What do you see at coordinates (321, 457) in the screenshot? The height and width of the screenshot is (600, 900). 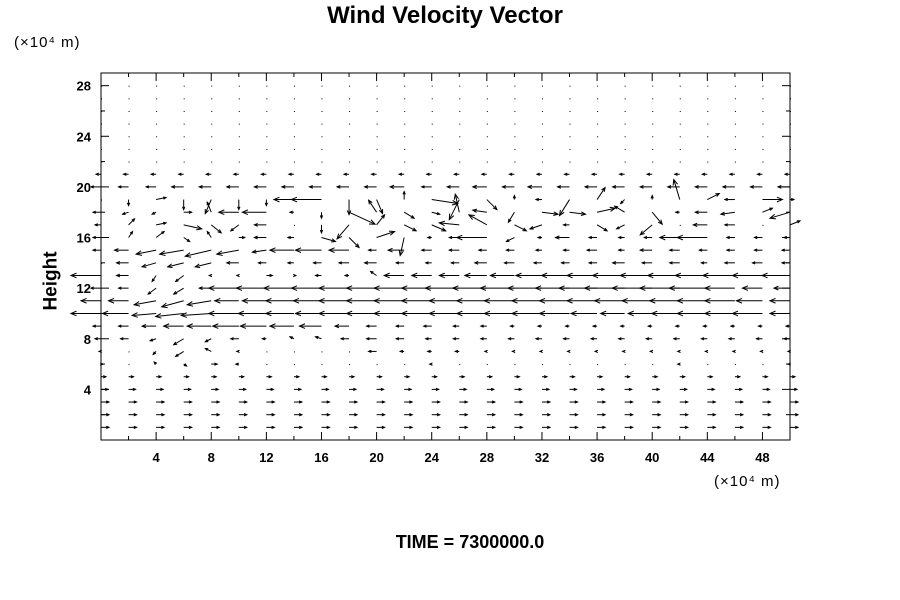 I see `x-tick-label: 16` at bounding box center [321, 457].